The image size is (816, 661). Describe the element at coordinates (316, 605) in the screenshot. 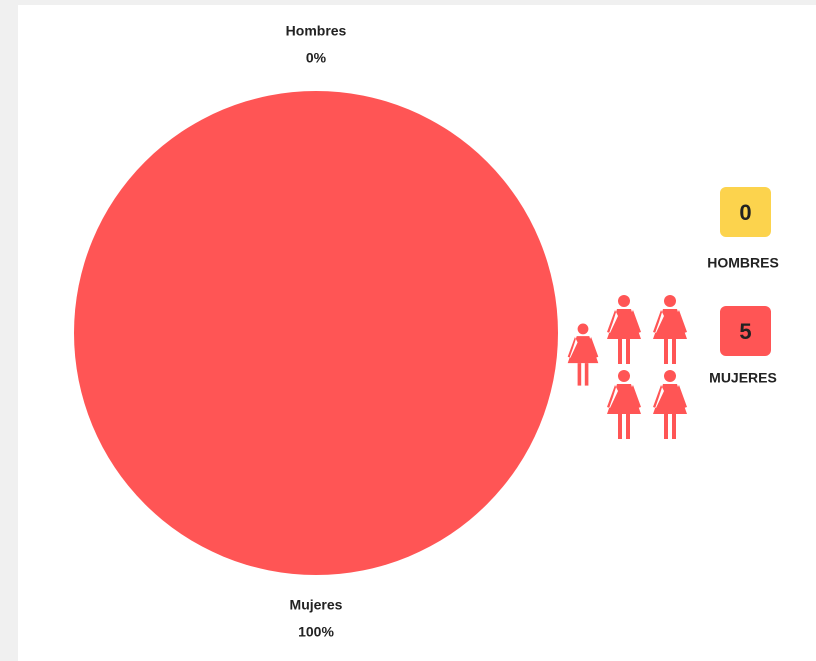

I see `slice-label: Mujeres` at that location.